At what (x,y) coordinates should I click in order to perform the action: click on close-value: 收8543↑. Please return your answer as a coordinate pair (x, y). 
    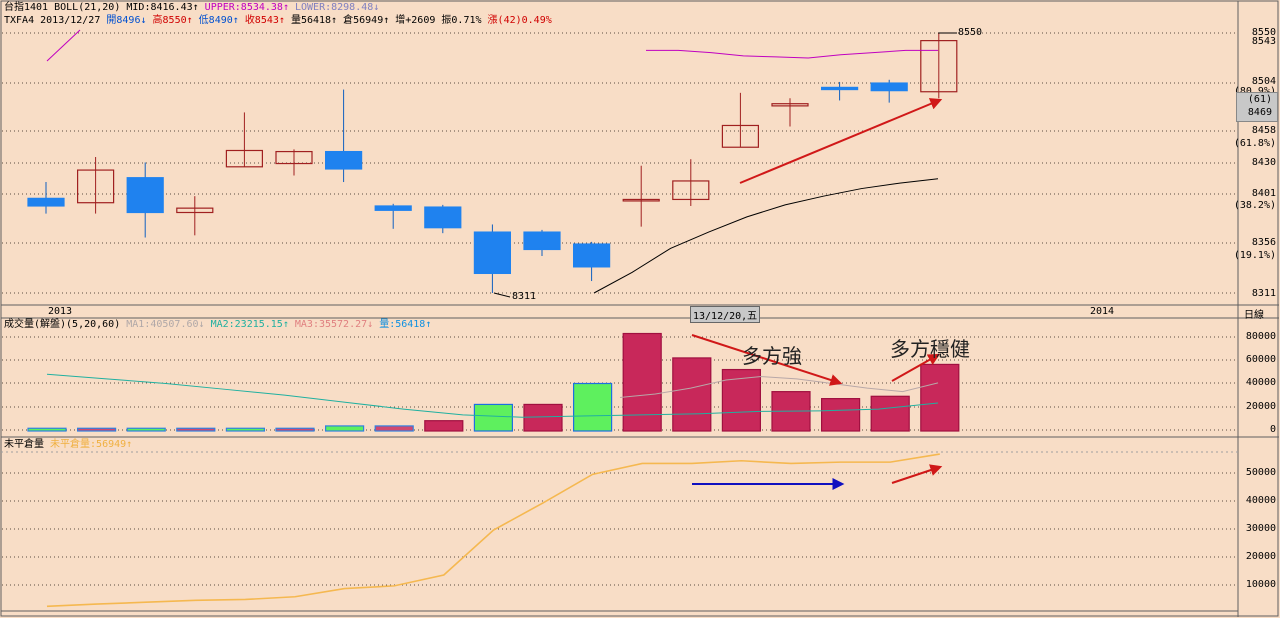
    Looking at the image, I should click on (264, 20).